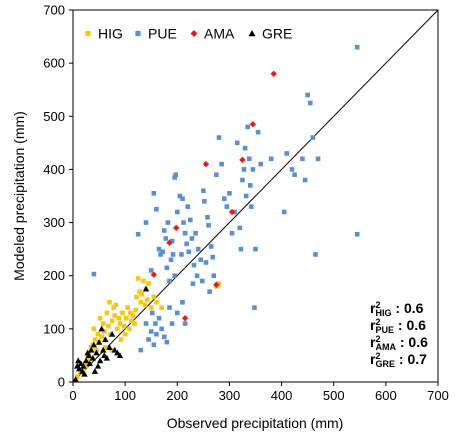 The width and height of the screenshot is (459, 438). What do you see at coordinates (417, 359) in the screenshot?
I see `r-squared-value: 0.7` at bounding box center [417, 359].